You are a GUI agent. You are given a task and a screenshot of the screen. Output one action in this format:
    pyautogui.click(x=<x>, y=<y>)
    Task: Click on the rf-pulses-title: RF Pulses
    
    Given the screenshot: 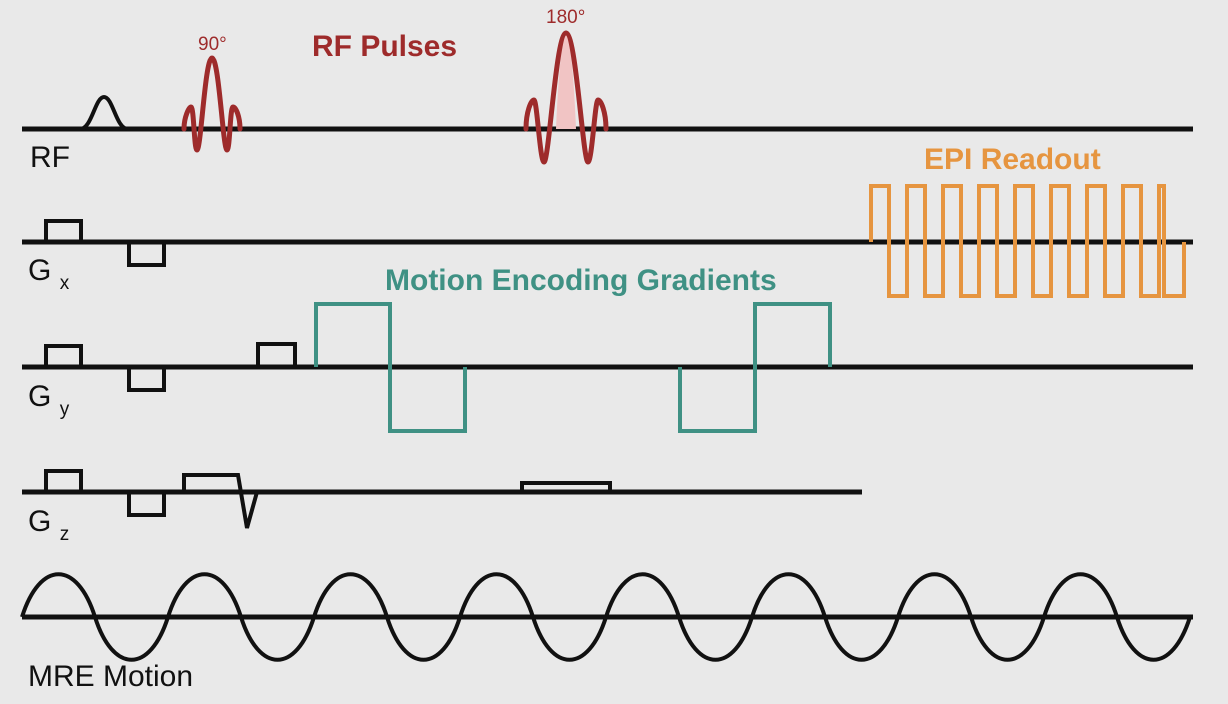 What is the action you would take?
    pyautogui.click(x=384, y=46)
    